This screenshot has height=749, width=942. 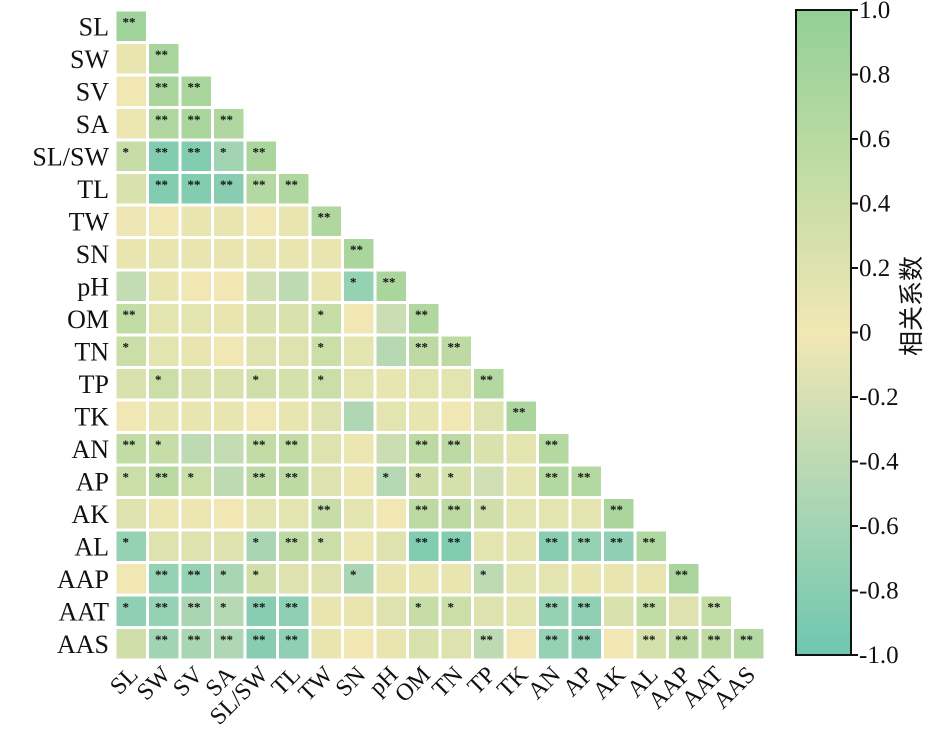 I want to click on row-label: AN, so click(x=90, y=449).